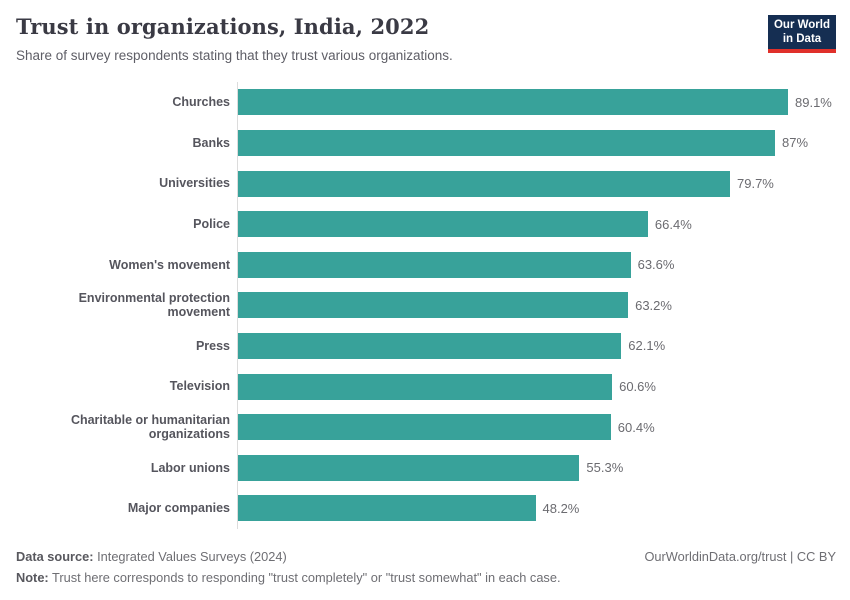 The width and height of the screenshot is (850, 600). I want to click on chart-row: Television 60.6%, so click(426, 386).